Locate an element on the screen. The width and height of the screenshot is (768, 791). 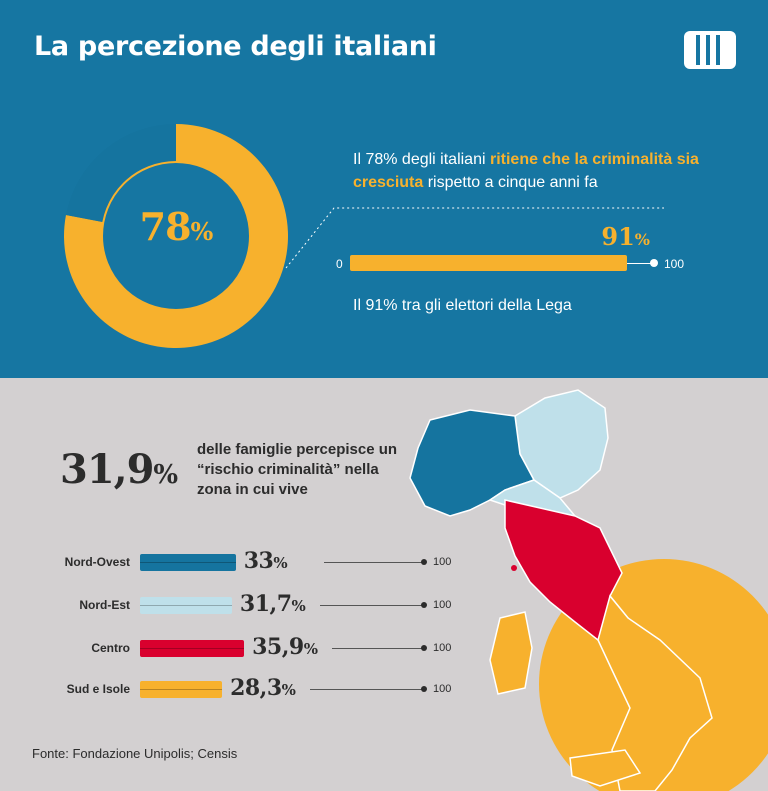
region-value-label: 35,9% is located at coordinates (285, 647).